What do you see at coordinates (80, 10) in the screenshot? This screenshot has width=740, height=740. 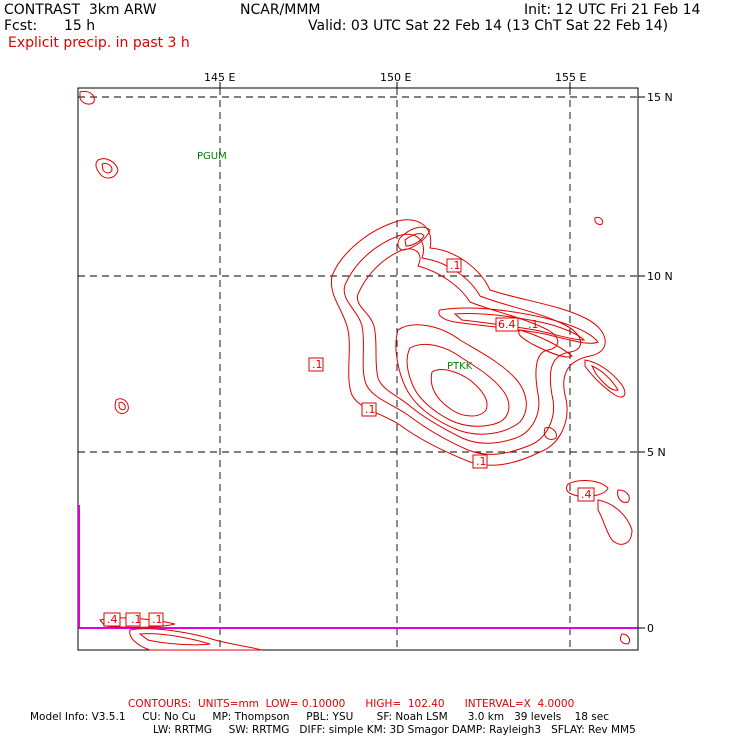 I see `model-title: CONTRAST 3km ARW` at bounding box center [80, 10].